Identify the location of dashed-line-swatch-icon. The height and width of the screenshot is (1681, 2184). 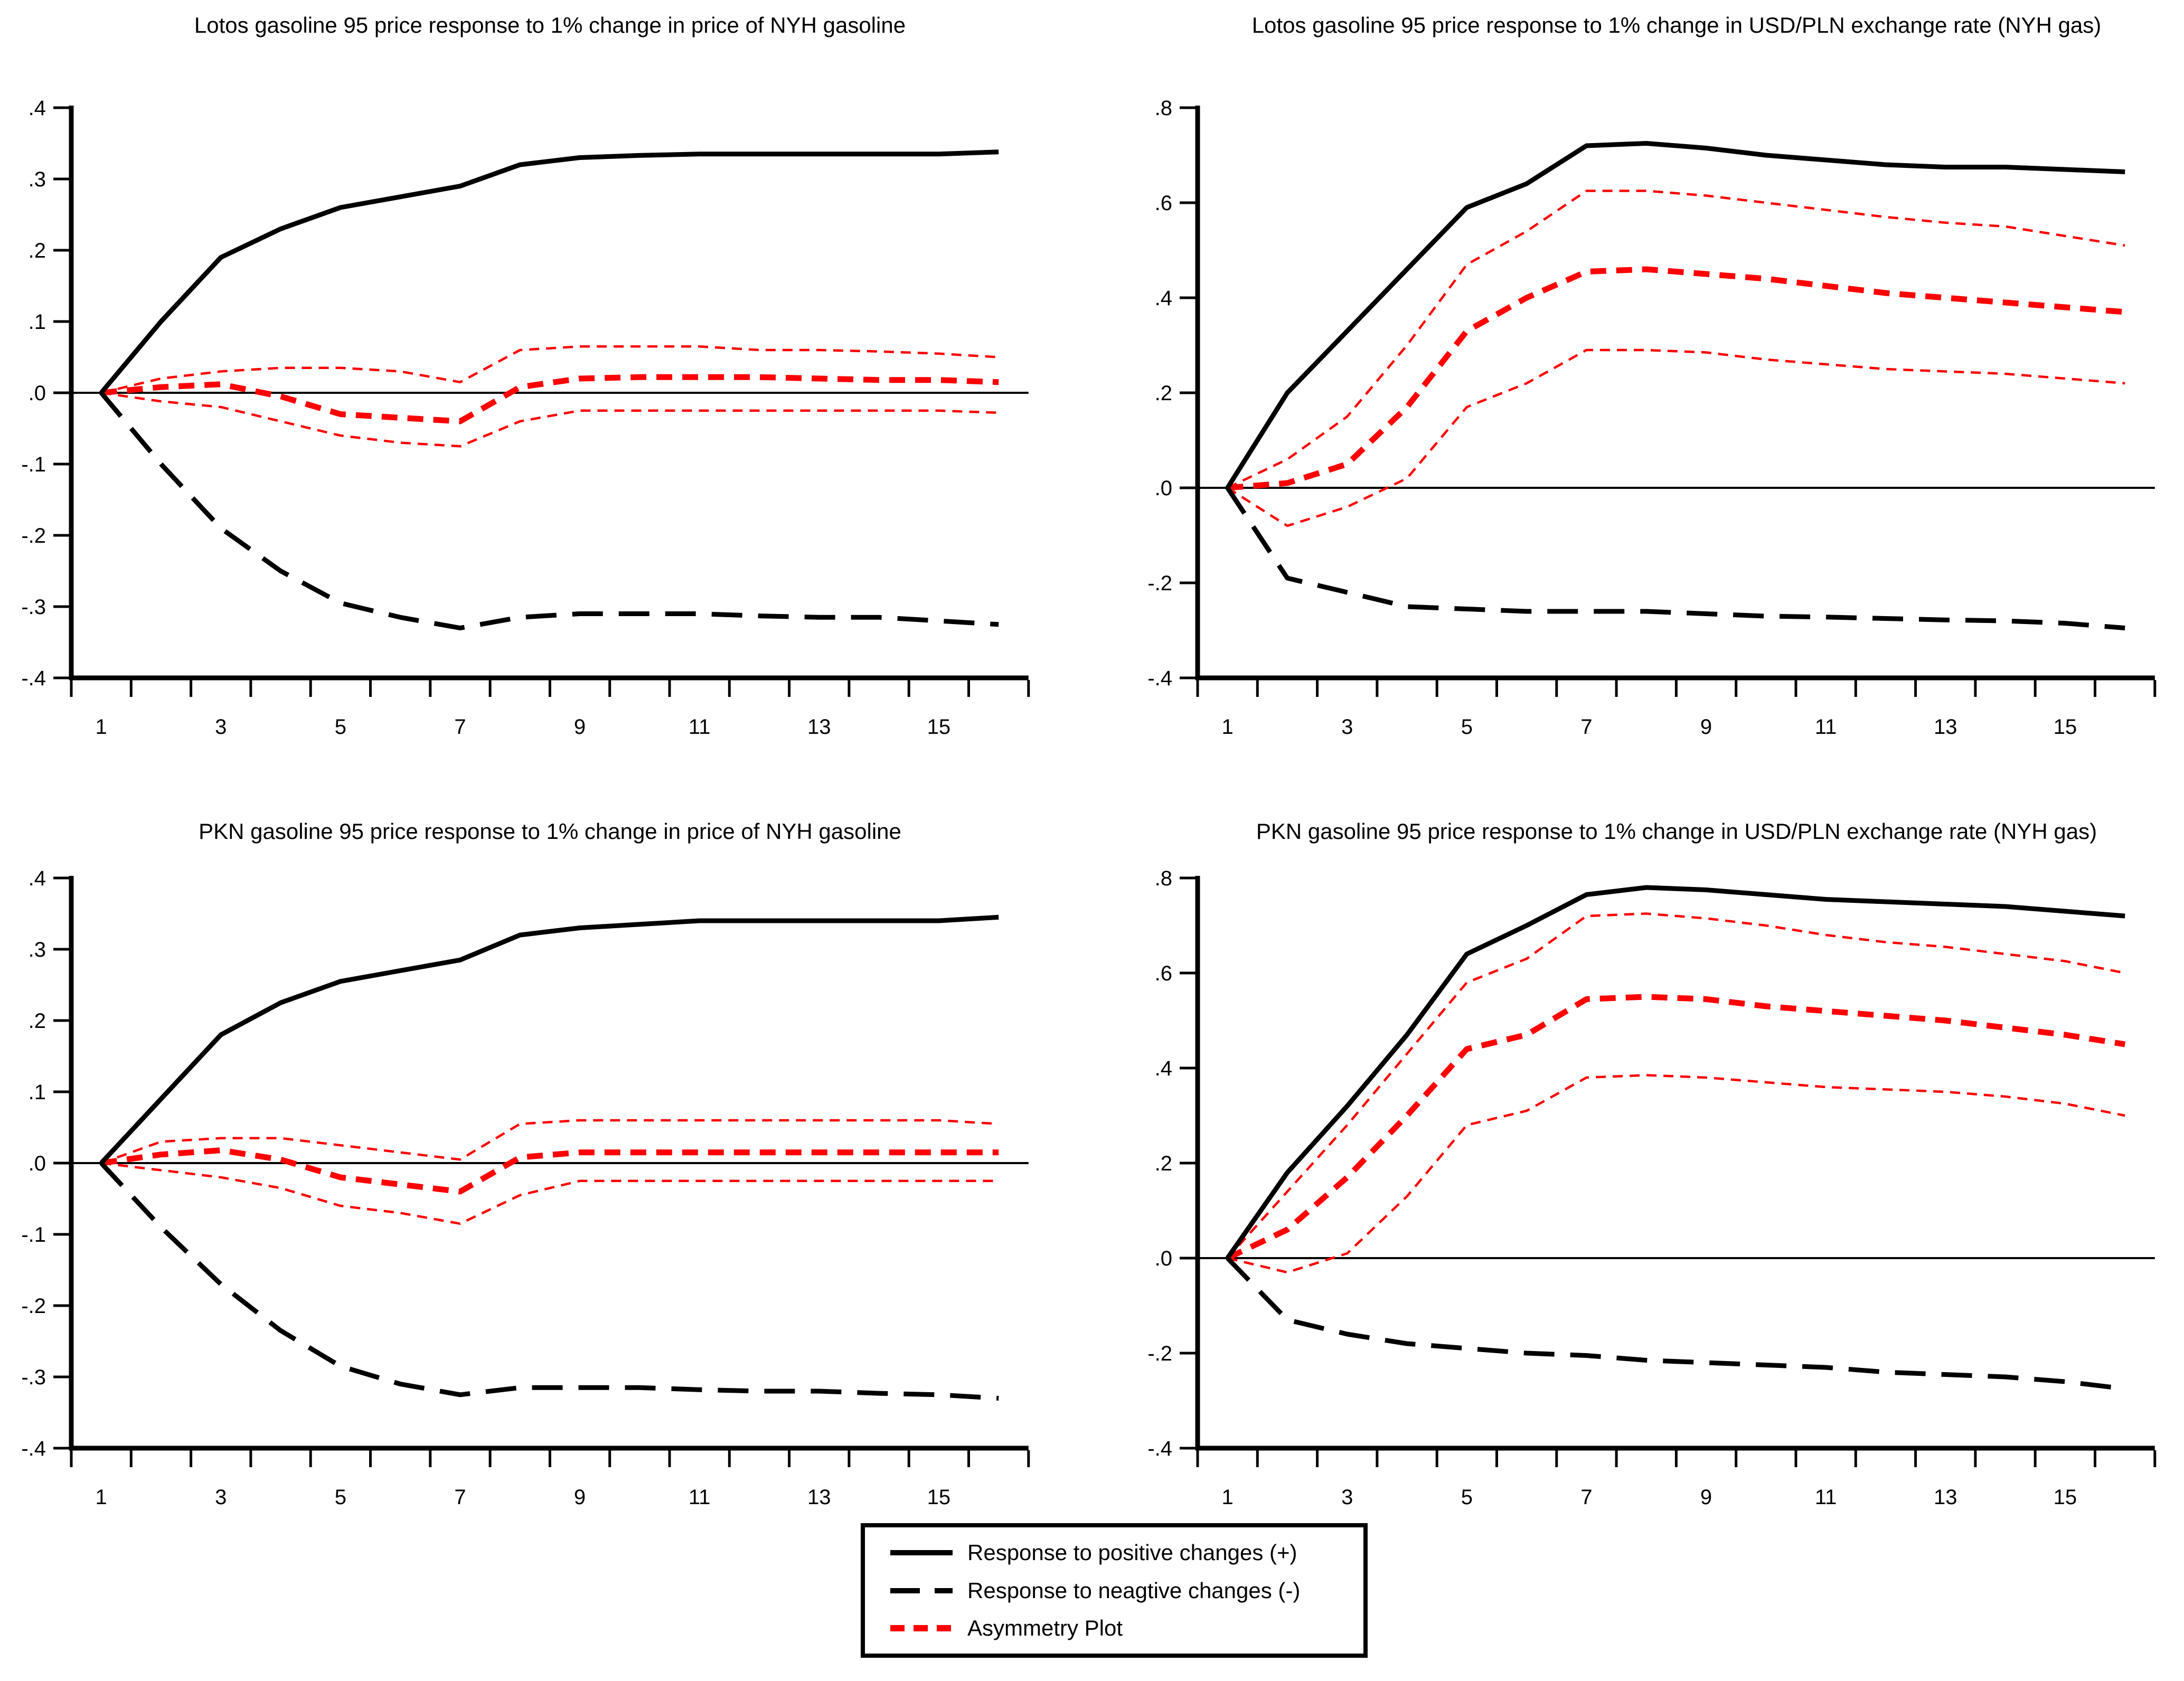
(921, 1590).